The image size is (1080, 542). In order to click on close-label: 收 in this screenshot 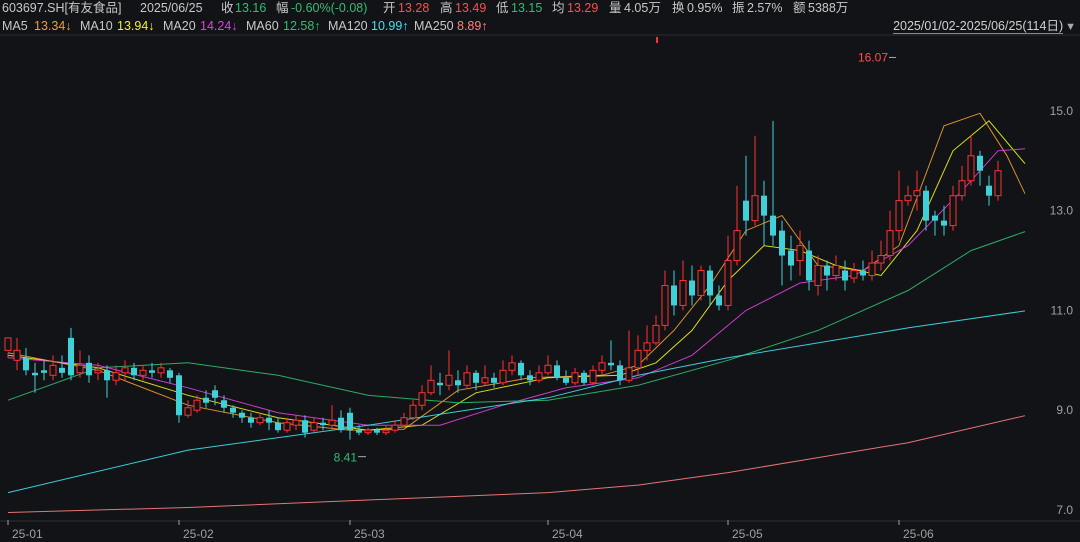, I will do `click(227, 8)`.